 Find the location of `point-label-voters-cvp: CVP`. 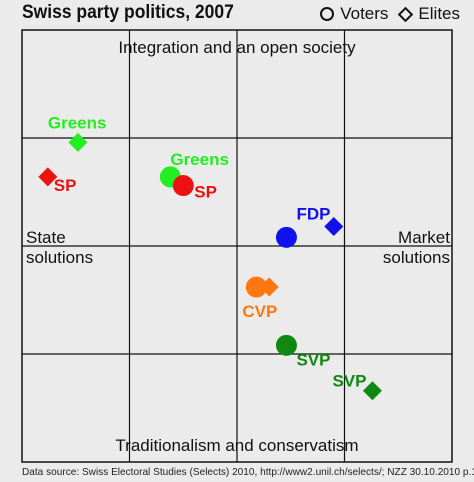

point-label-voters-cvp: CVP is located at coordinates (259, 311).